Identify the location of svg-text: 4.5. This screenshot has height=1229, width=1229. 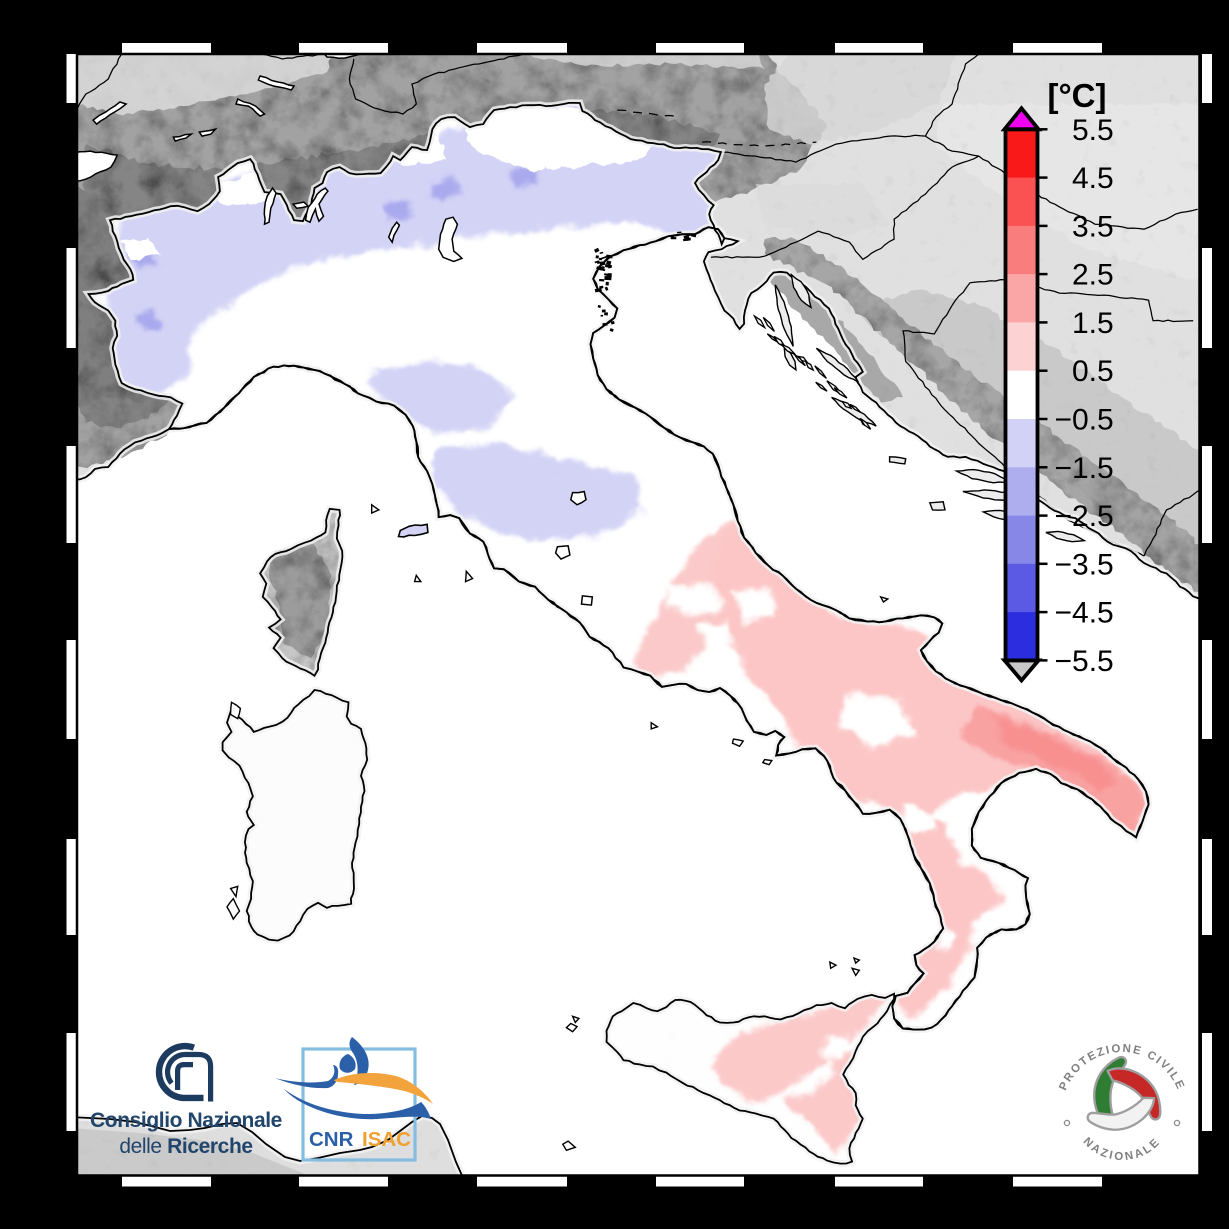
(1093, 178).